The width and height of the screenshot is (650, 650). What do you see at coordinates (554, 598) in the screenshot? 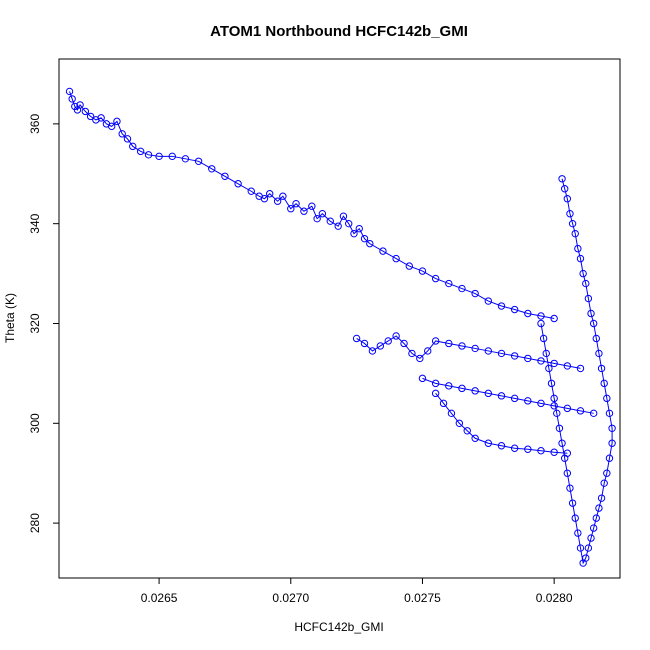
I see `x-tick-label: 0.0280` at bounding box center [554, 598].